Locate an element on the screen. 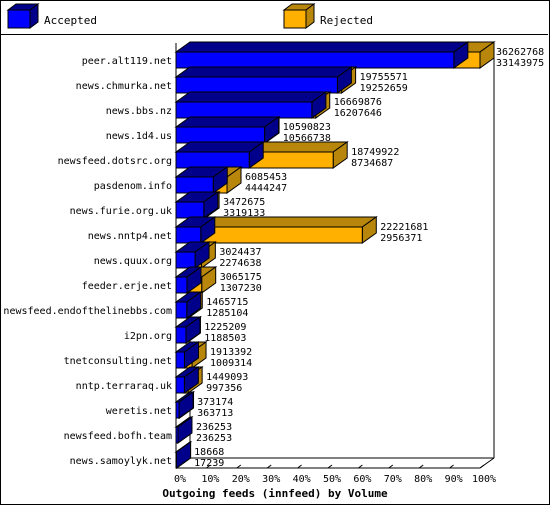 This screenshot has width=550, height=505. data-label-accepted: 1188503 is located at coordinates (225, 338).